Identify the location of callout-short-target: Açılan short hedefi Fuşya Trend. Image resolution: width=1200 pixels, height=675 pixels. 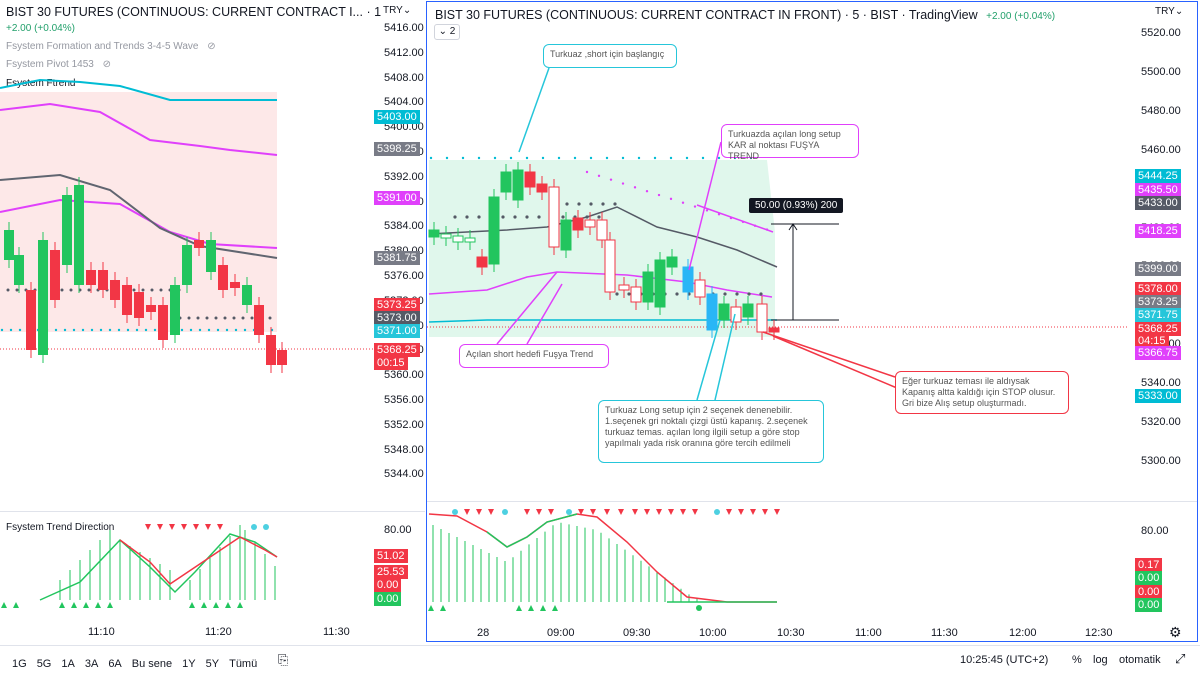
(534, 356).